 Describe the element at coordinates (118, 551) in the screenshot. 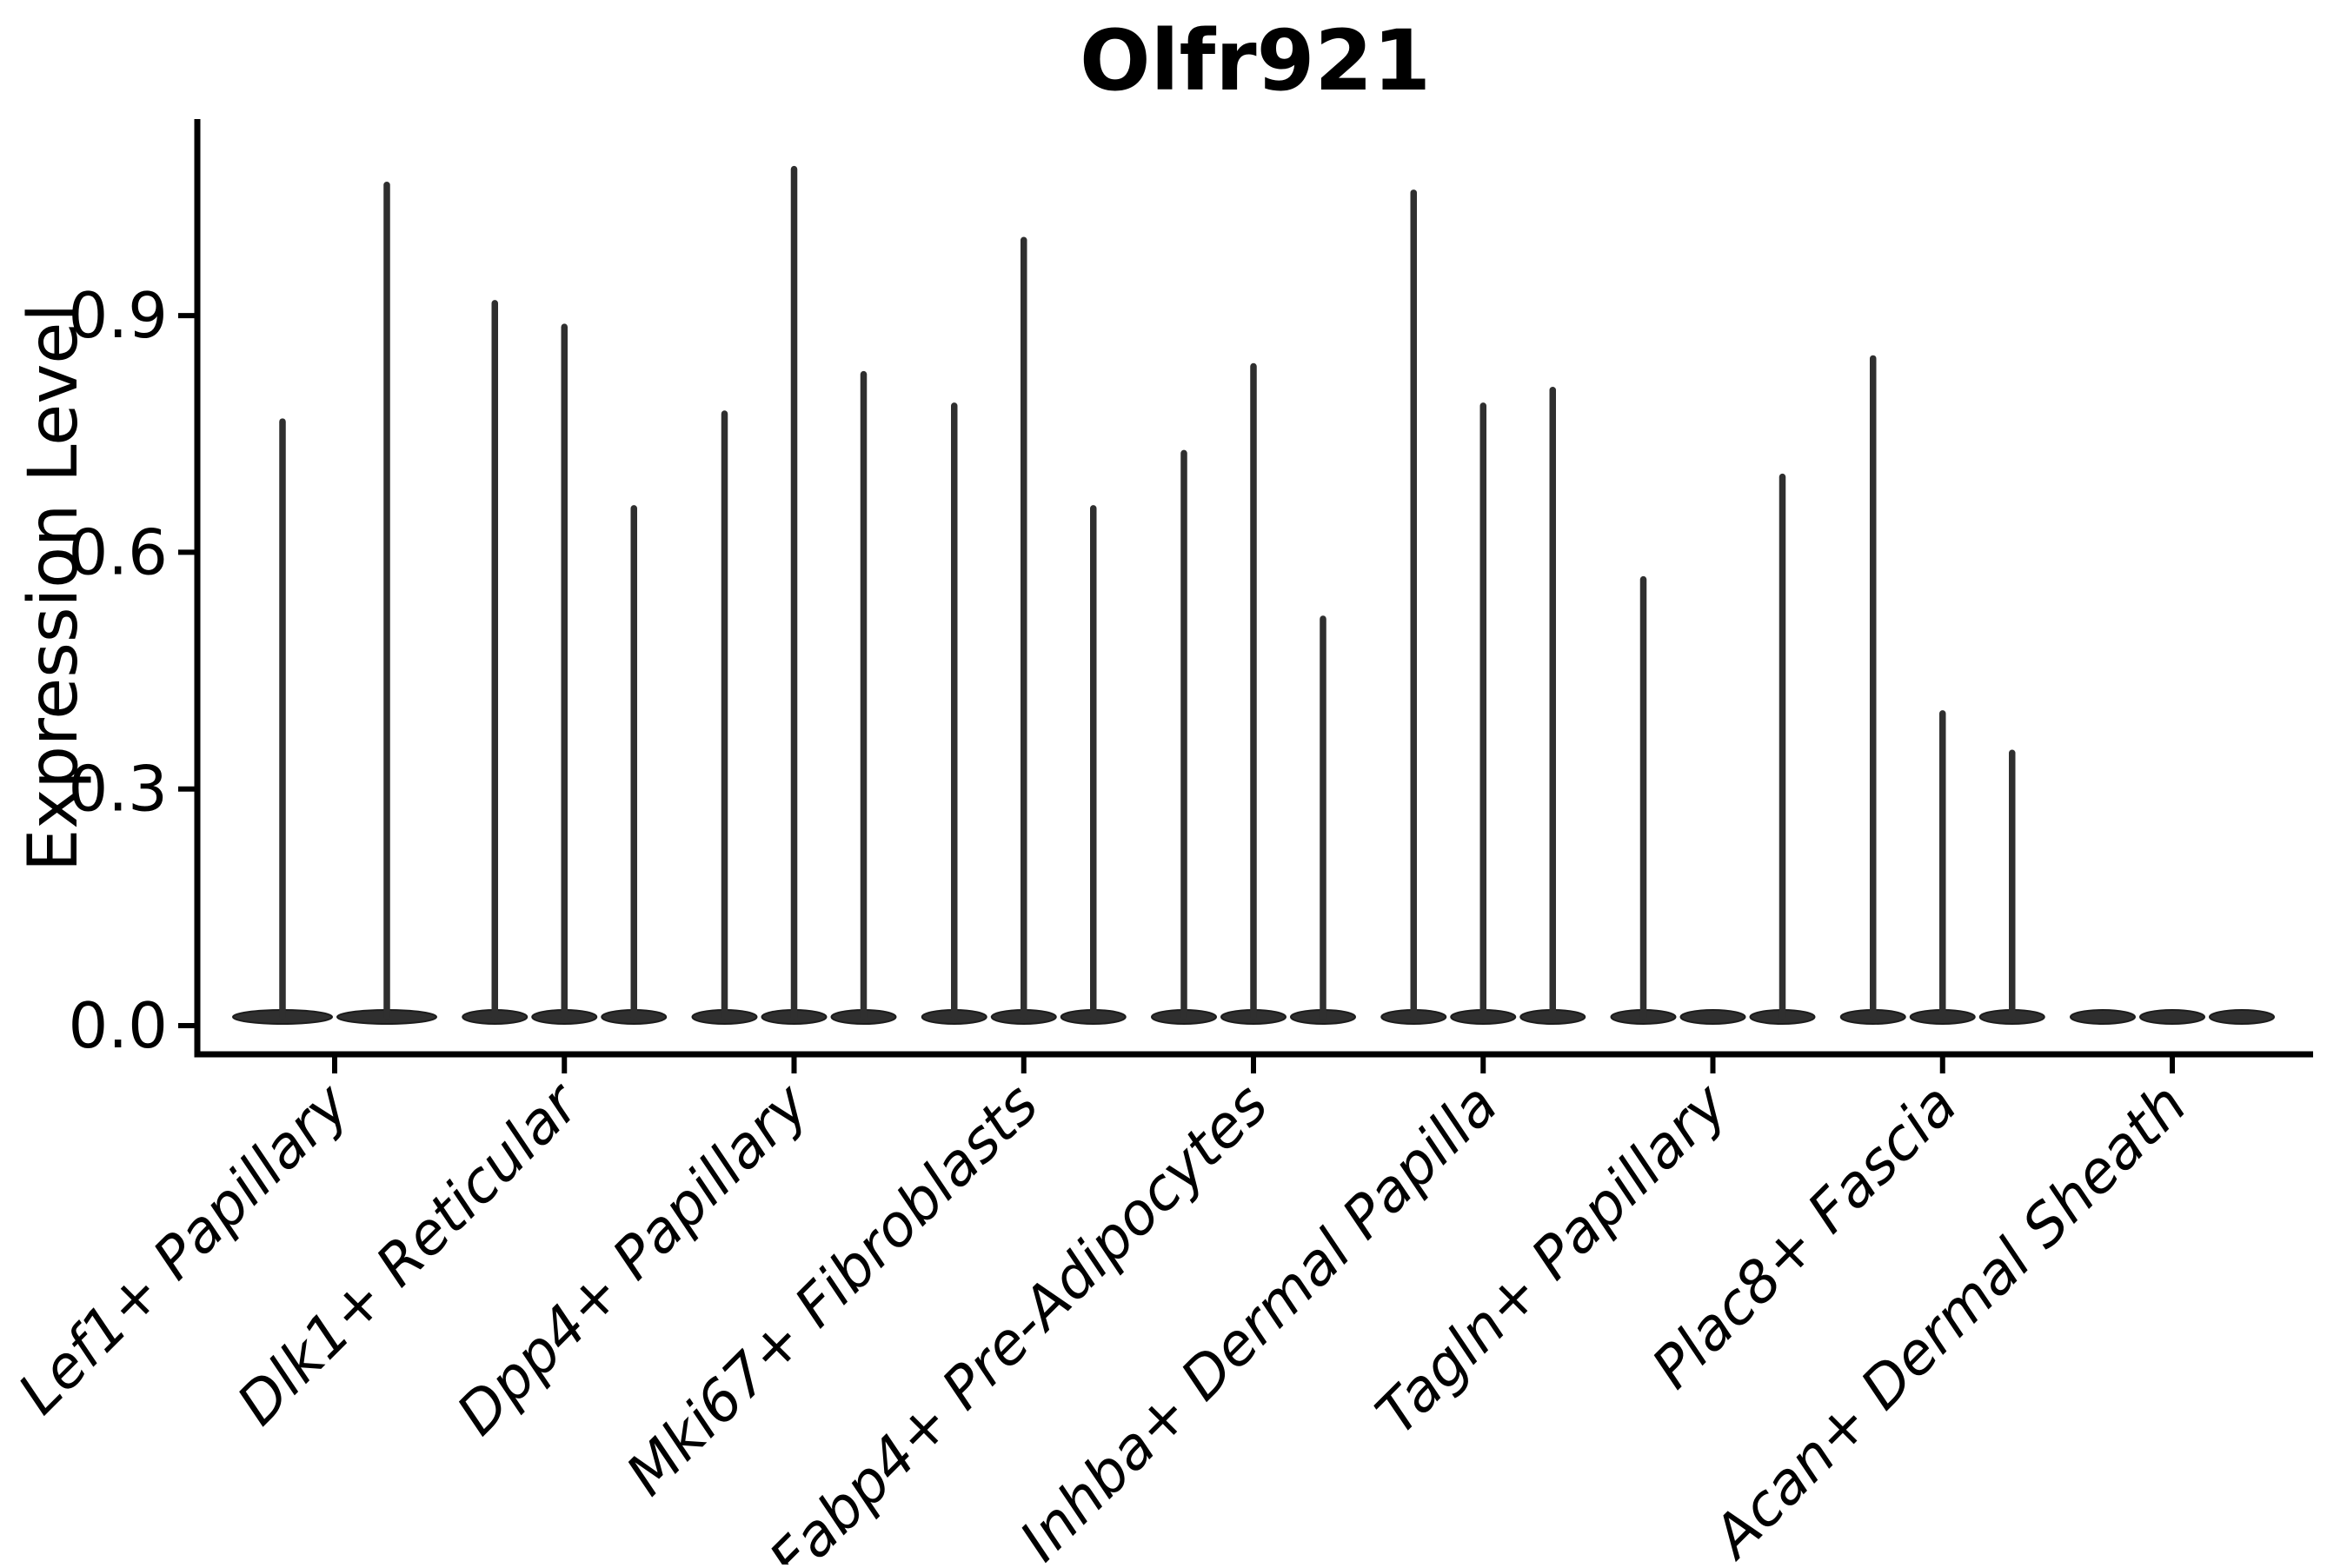

I see `y-tick-label: 0.6` at that location.